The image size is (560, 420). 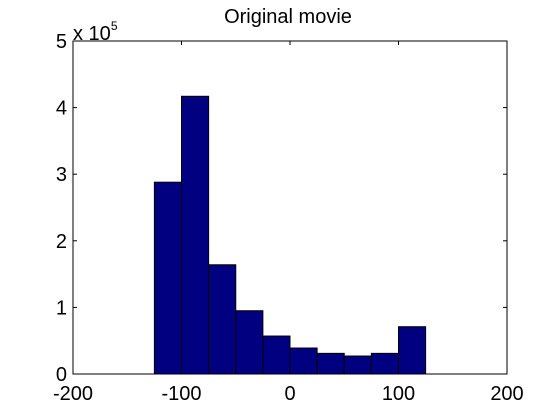 I want to click on y-tick-label-5: 5, so click(x=61, y=42).